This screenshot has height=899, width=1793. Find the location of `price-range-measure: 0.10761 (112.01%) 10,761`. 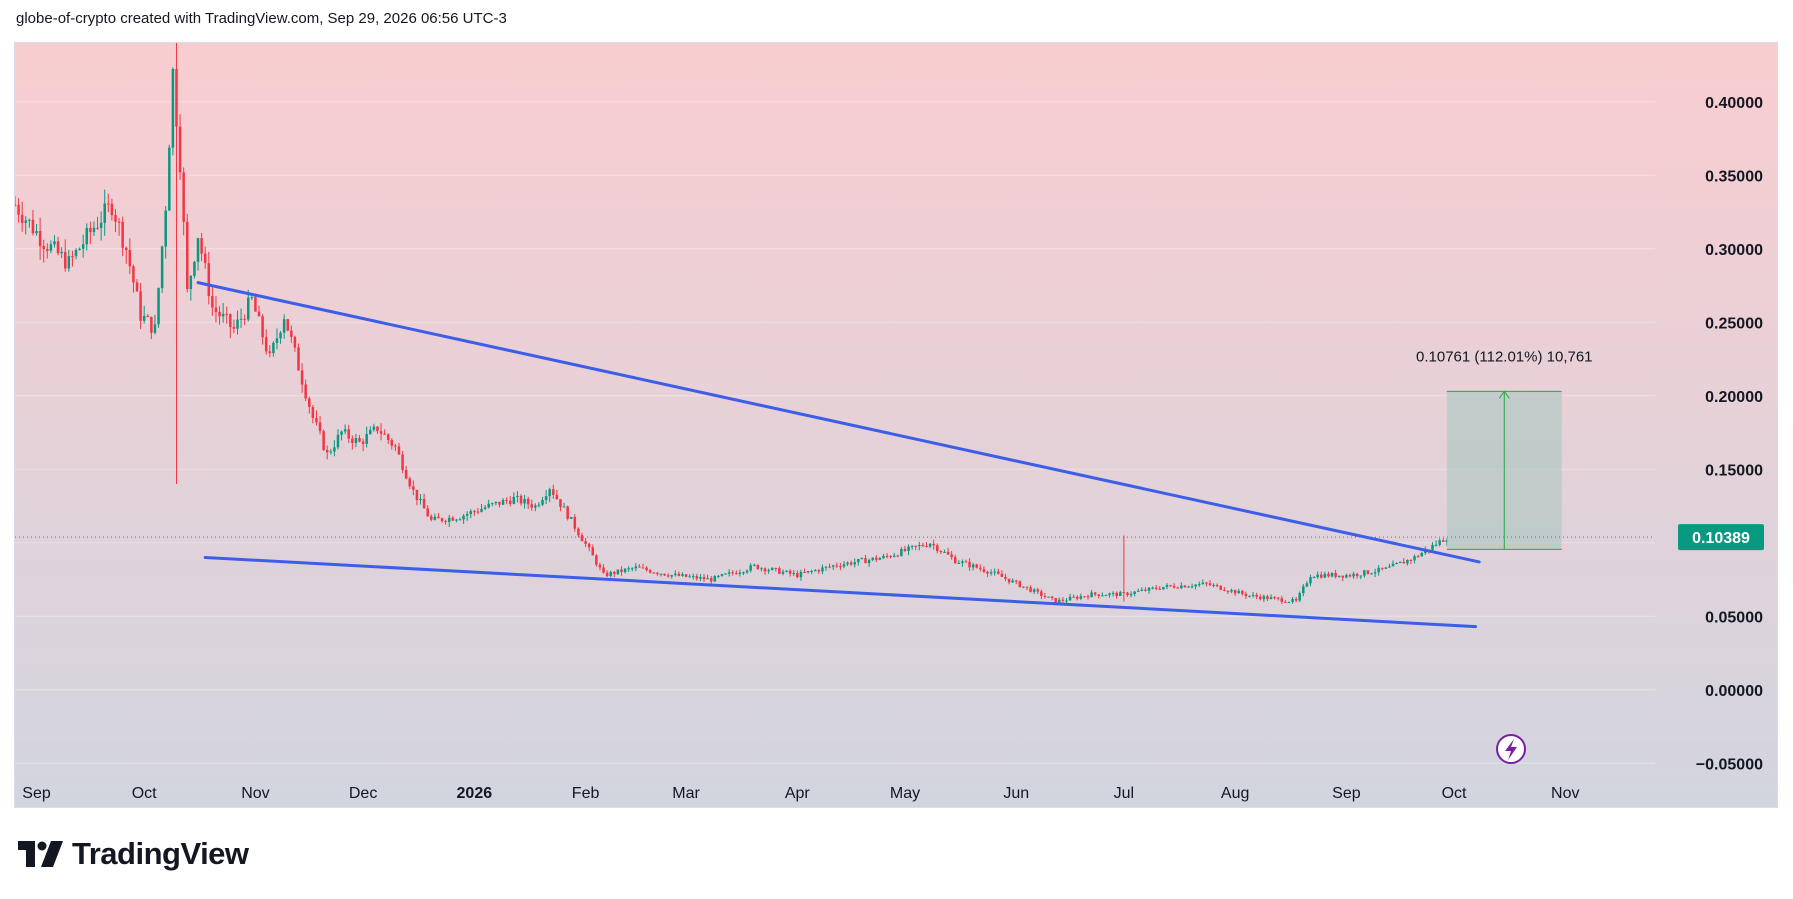

price-range-measure: 0.10761 (112.01%) 10,761 is located at coordinates (1504, 449).